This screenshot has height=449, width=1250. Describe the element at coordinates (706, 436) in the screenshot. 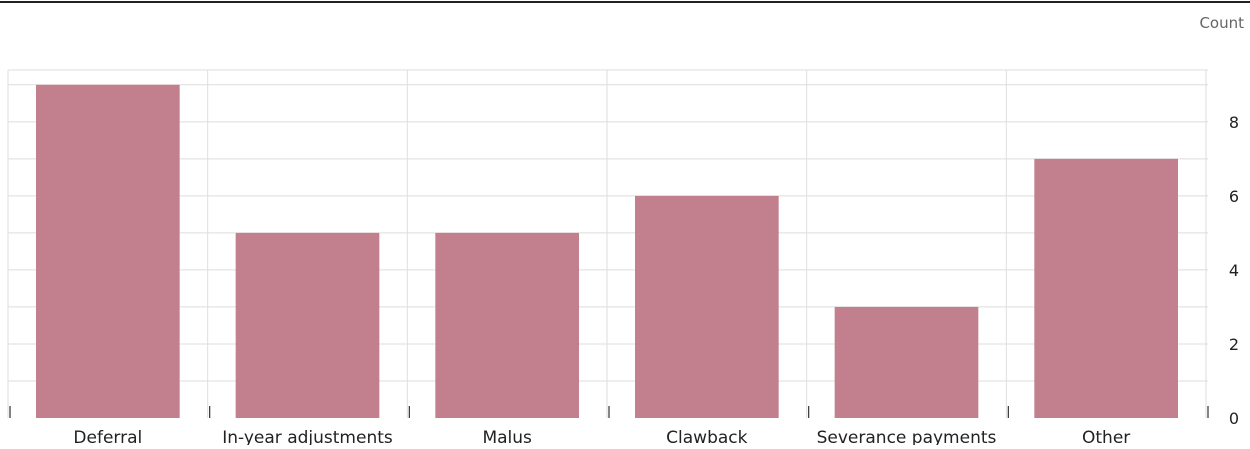

I see `x-tick-label: Clawback` at that location.